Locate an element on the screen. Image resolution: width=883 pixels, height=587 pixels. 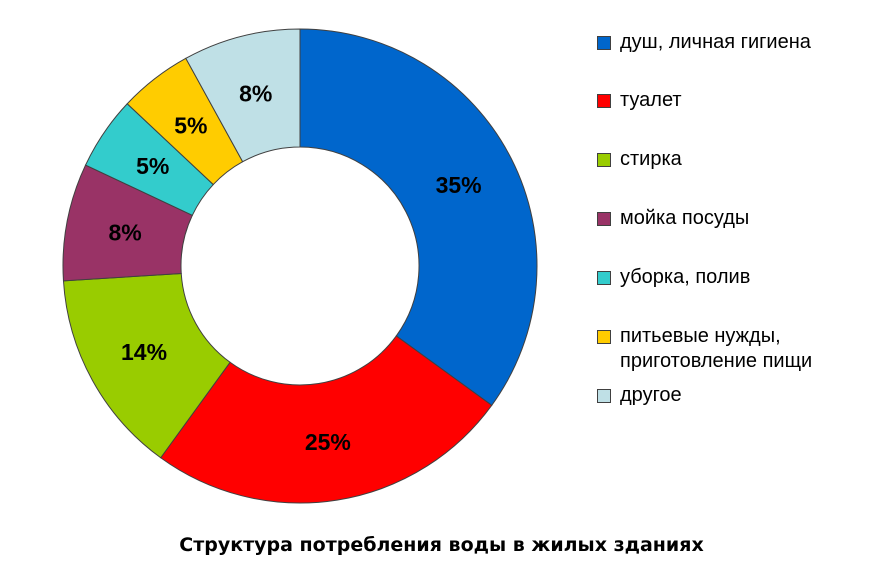
data-label-5: 5% is located at coordinates (190, 125).